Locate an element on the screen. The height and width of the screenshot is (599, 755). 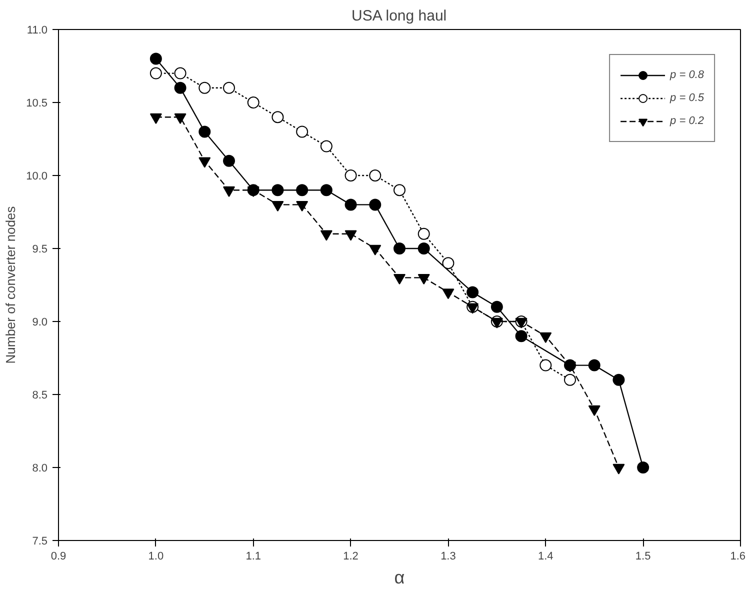
y-tick-label: 11.0 is located at coordinates (37, 30).